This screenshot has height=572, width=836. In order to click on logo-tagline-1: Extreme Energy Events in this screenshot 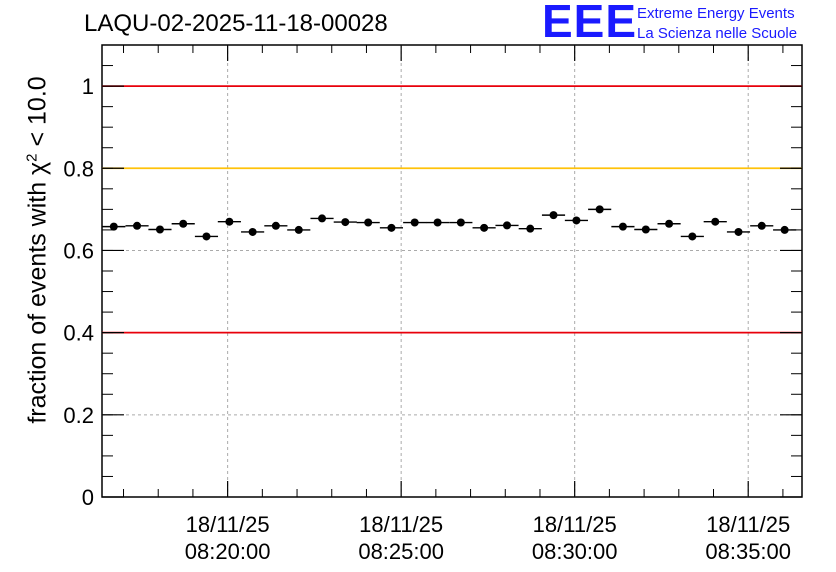, I will do `click(716, 13)`.